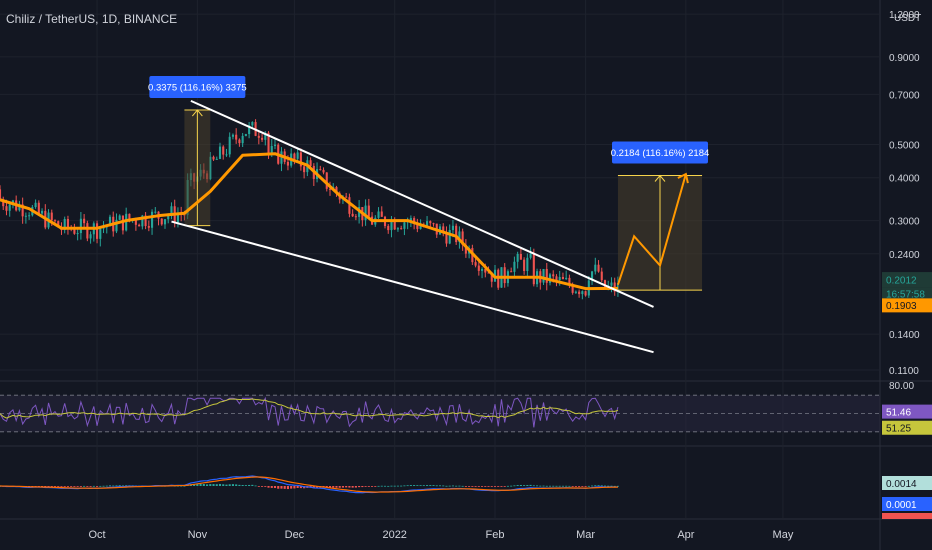  What do you see at coordinates (92, 19) in the screenshot?
I see `symbol-title: Chiliz / TetherUS, 1D, BINANCE` at bounding box center [92, 19].